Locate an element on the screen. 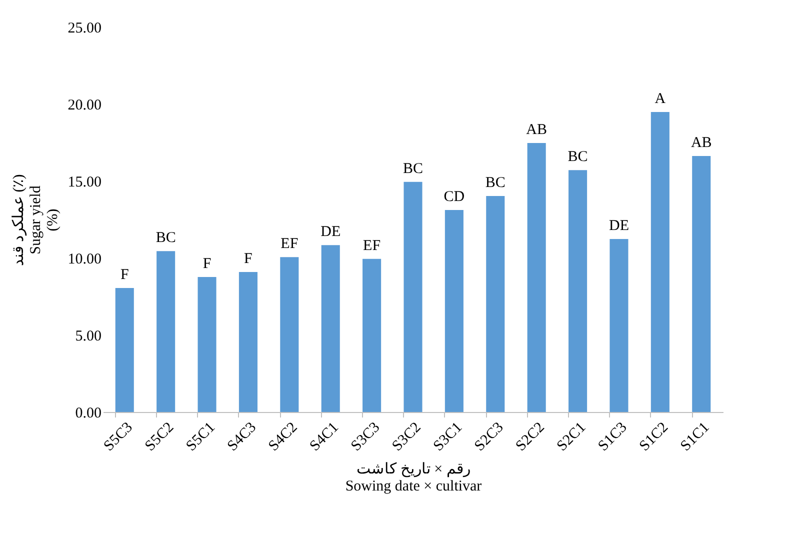  y-tick-label: 5.00 is located at coordinates (88, 336).